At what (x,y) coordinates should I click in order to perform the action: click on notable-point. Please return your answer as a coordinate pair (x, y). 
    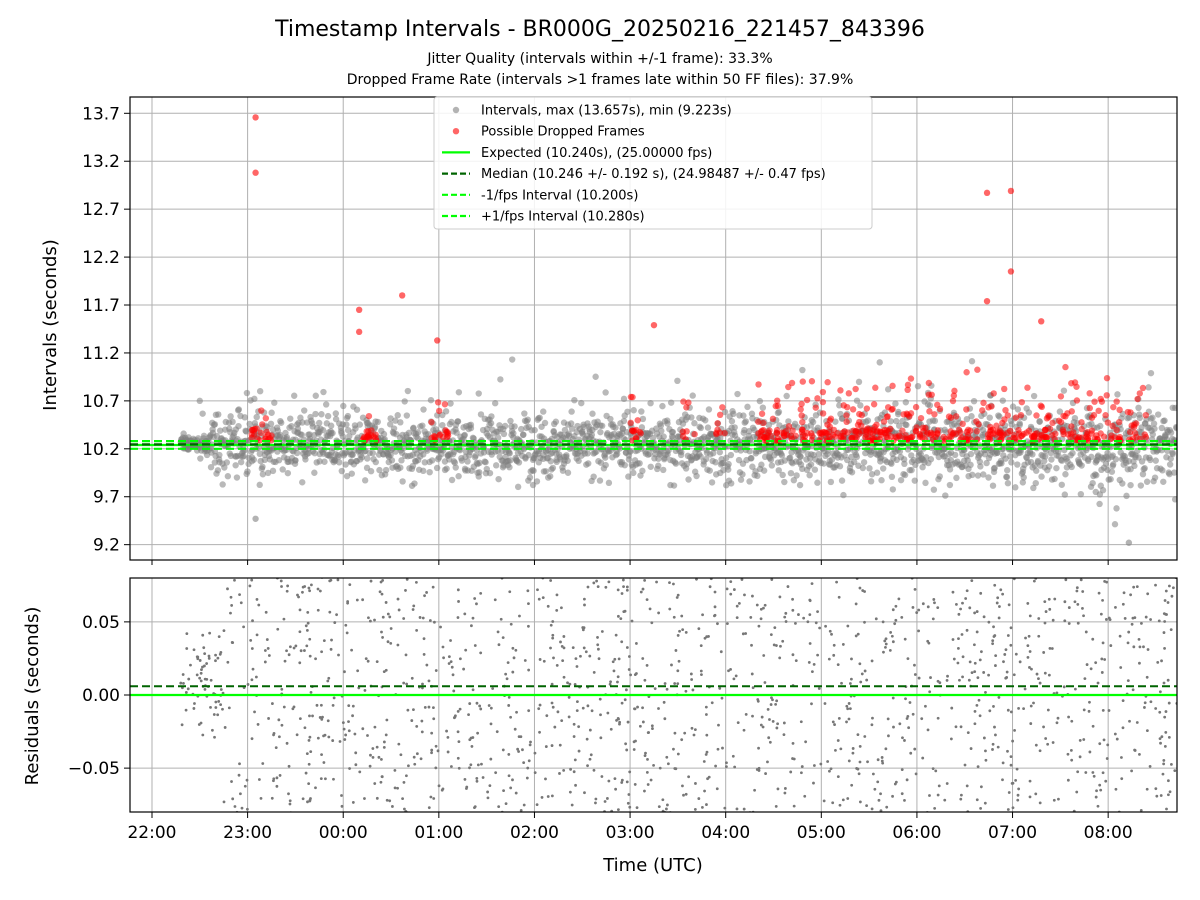
    Looking at the image, I should click on (987, 193).